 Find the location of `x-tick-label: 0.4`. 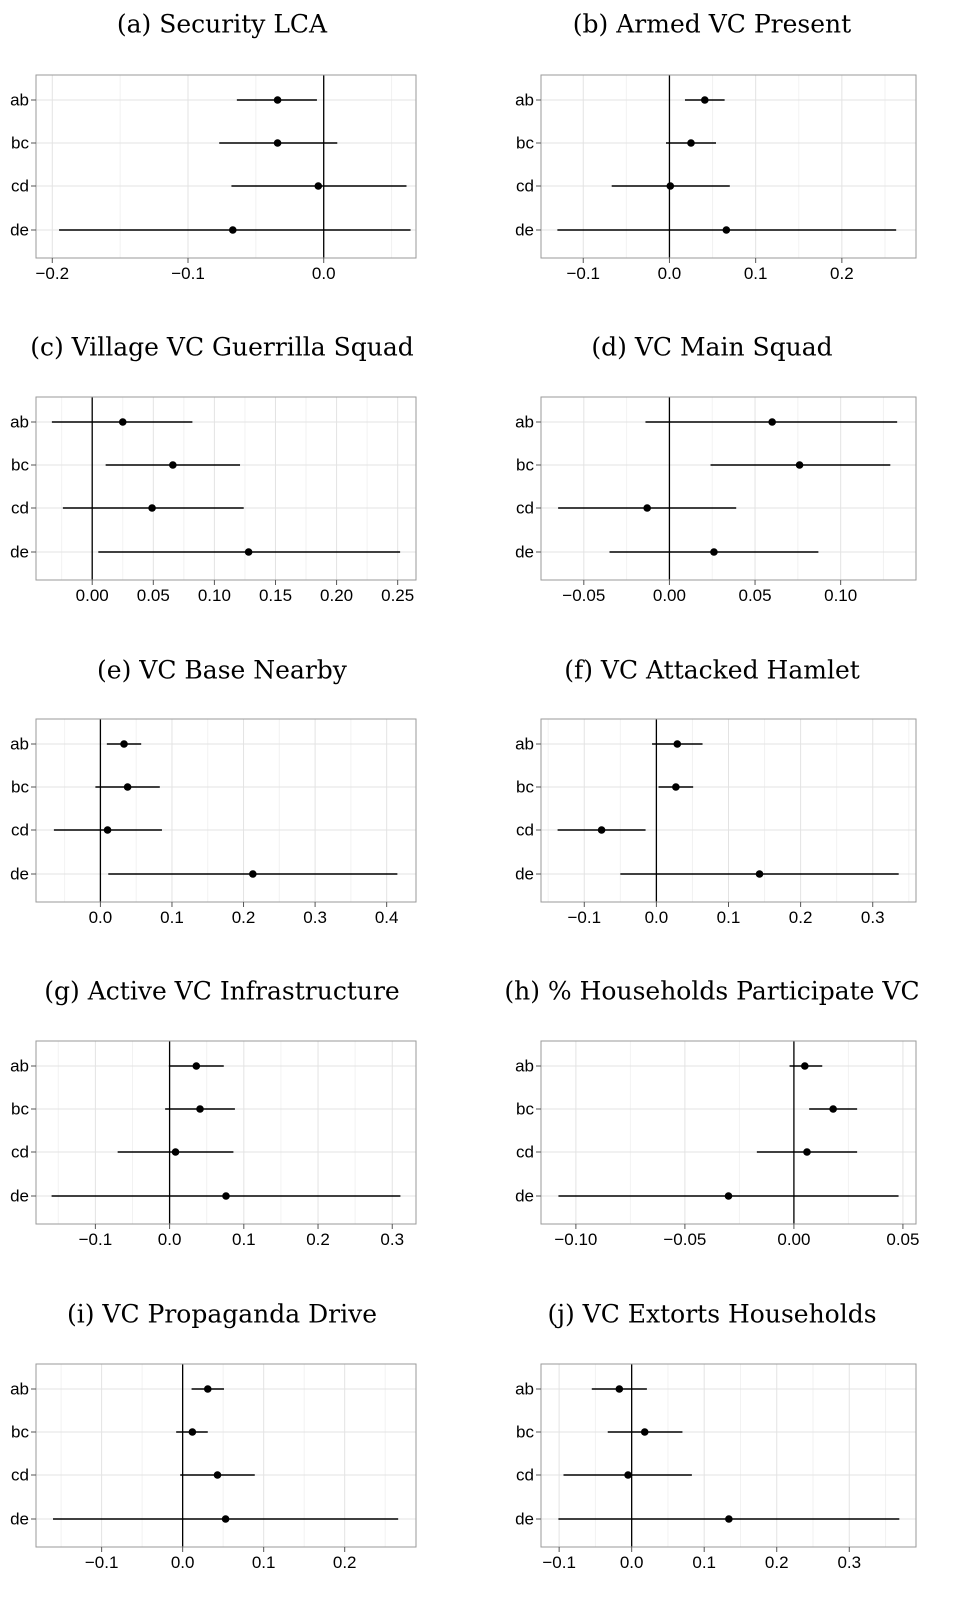

x-tick-label: 0.4 is located at coordinates (387, 917).